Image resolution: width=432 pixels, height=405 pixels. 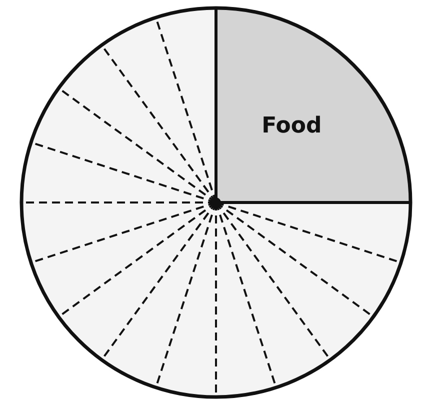 I want to click on slice-label: Food, so click(x=292, y=126).